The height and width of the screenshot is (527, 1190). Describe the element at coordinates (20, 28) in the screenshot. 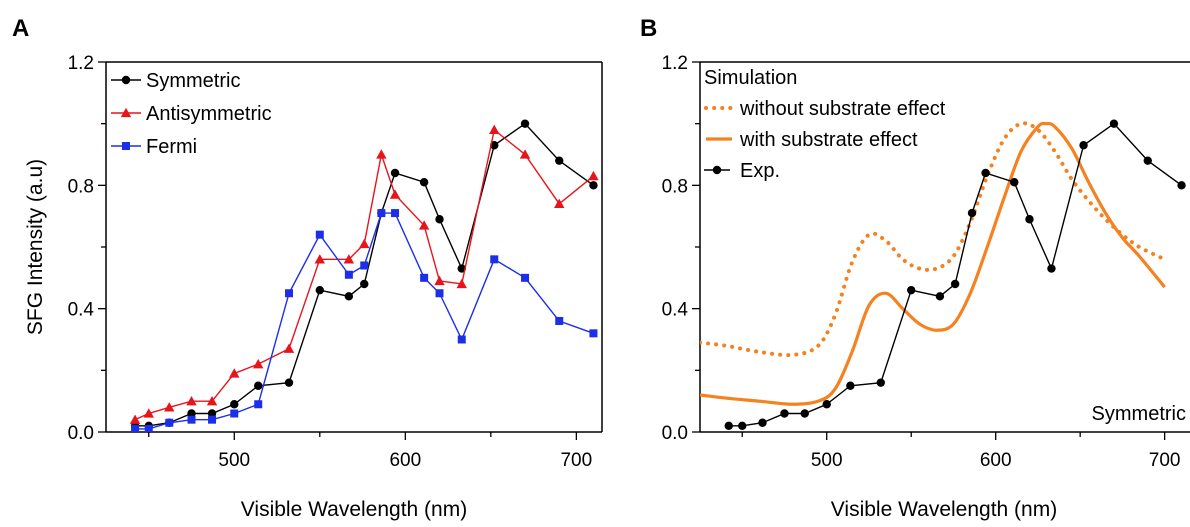

I see `panel-label: A` at that location.